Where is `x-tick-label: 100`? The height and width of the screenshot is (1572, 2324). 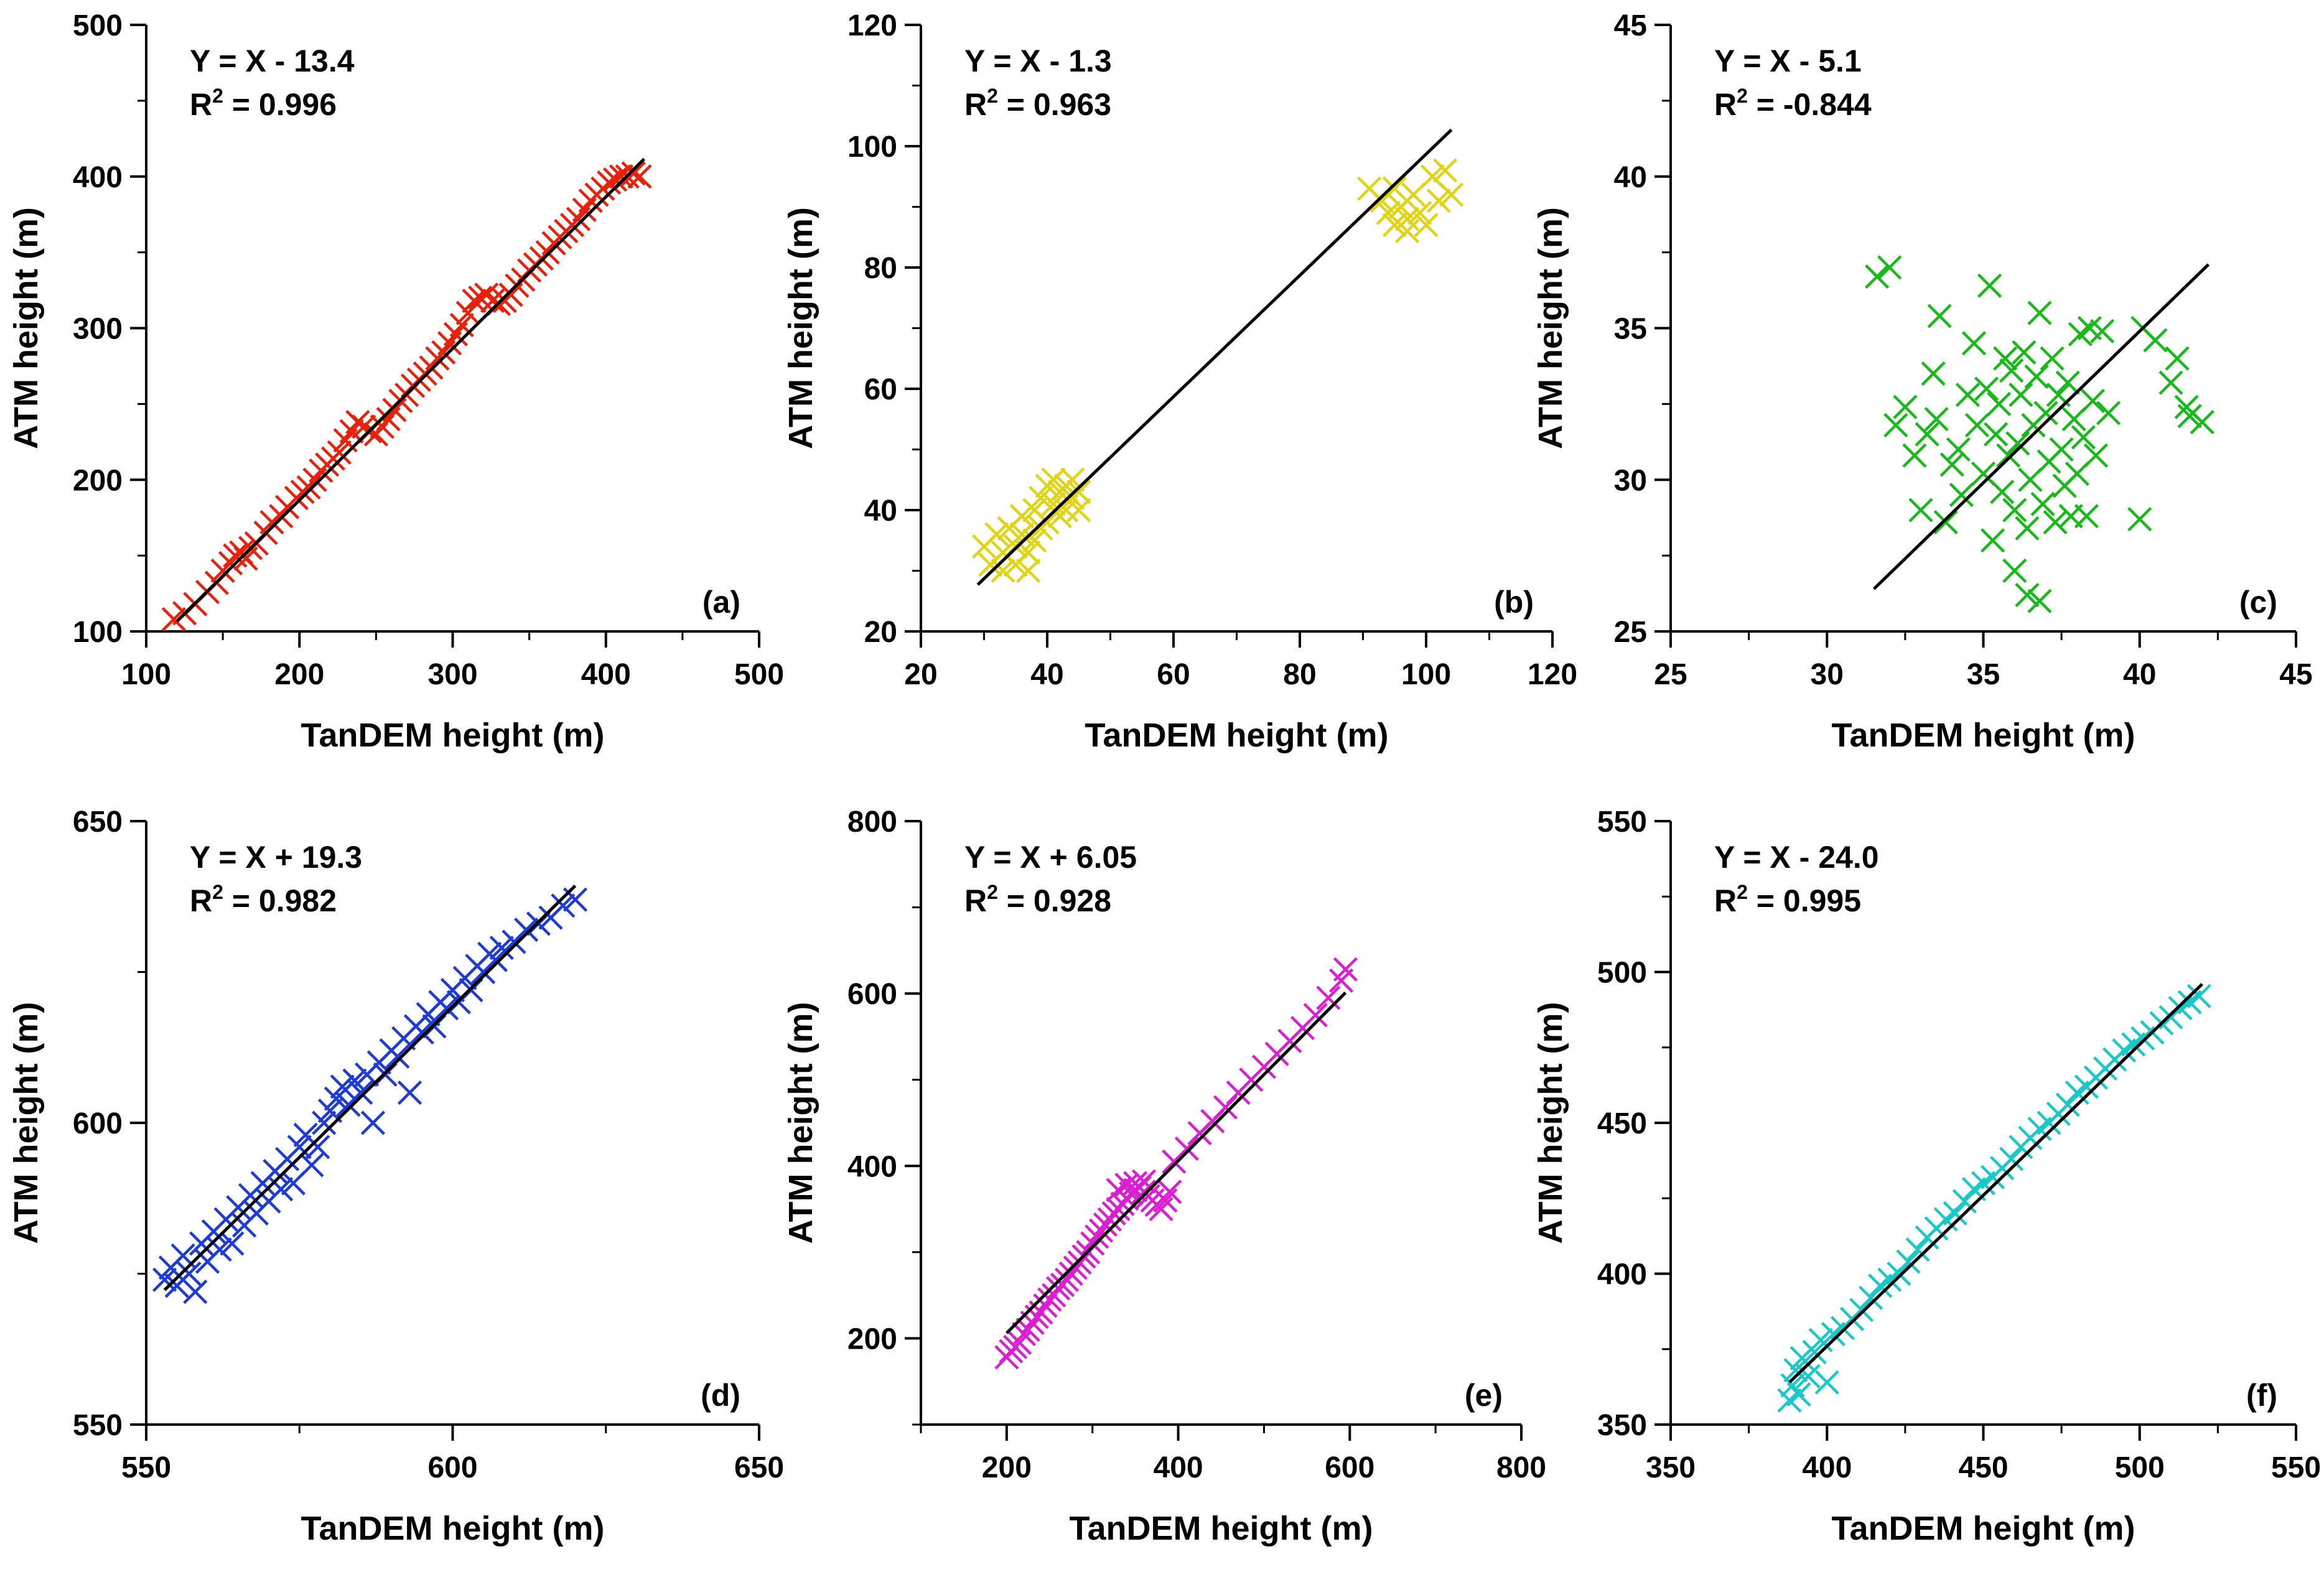 x-tick-label: 100 is located at coordinates (1426, 674).